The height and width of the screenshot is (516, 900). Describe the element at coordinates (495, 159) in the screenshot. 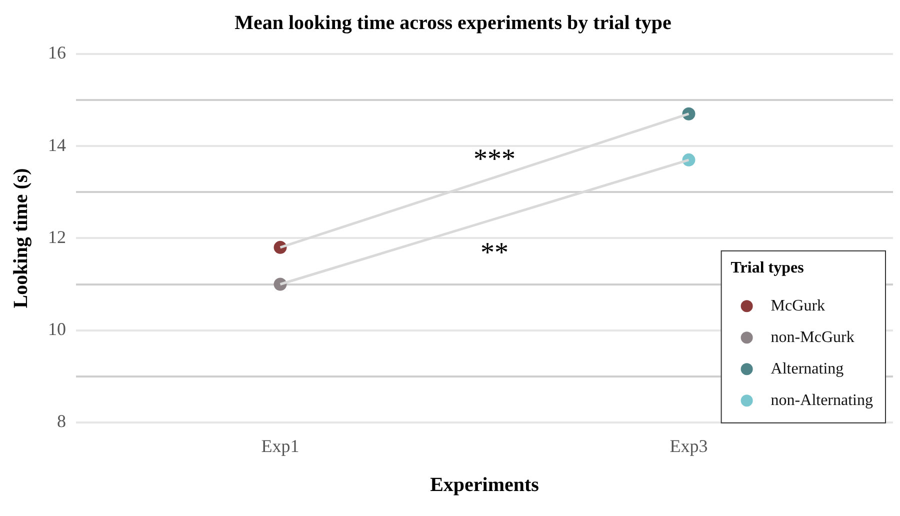

I see `annotation: ***` at that location.